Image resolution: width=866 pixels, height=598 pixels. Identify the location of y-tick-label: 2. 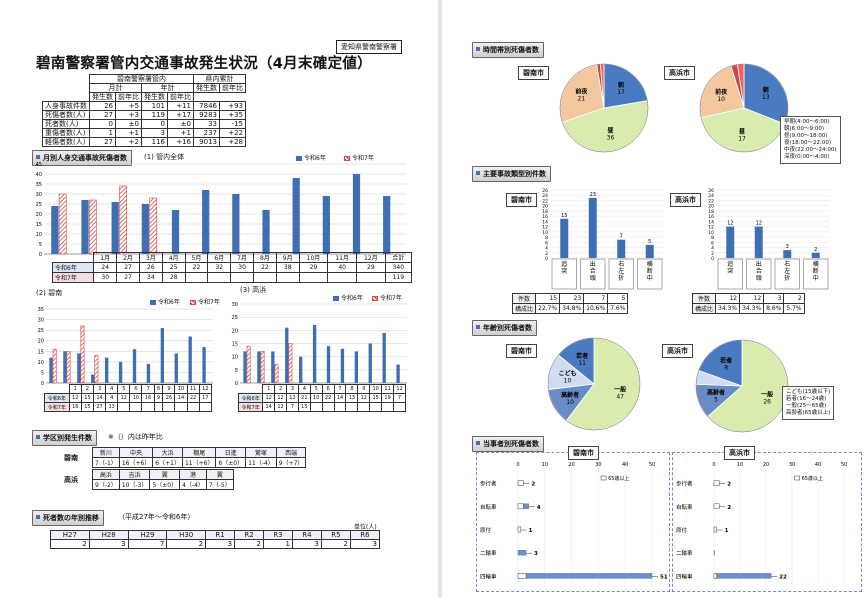
(546, 254).